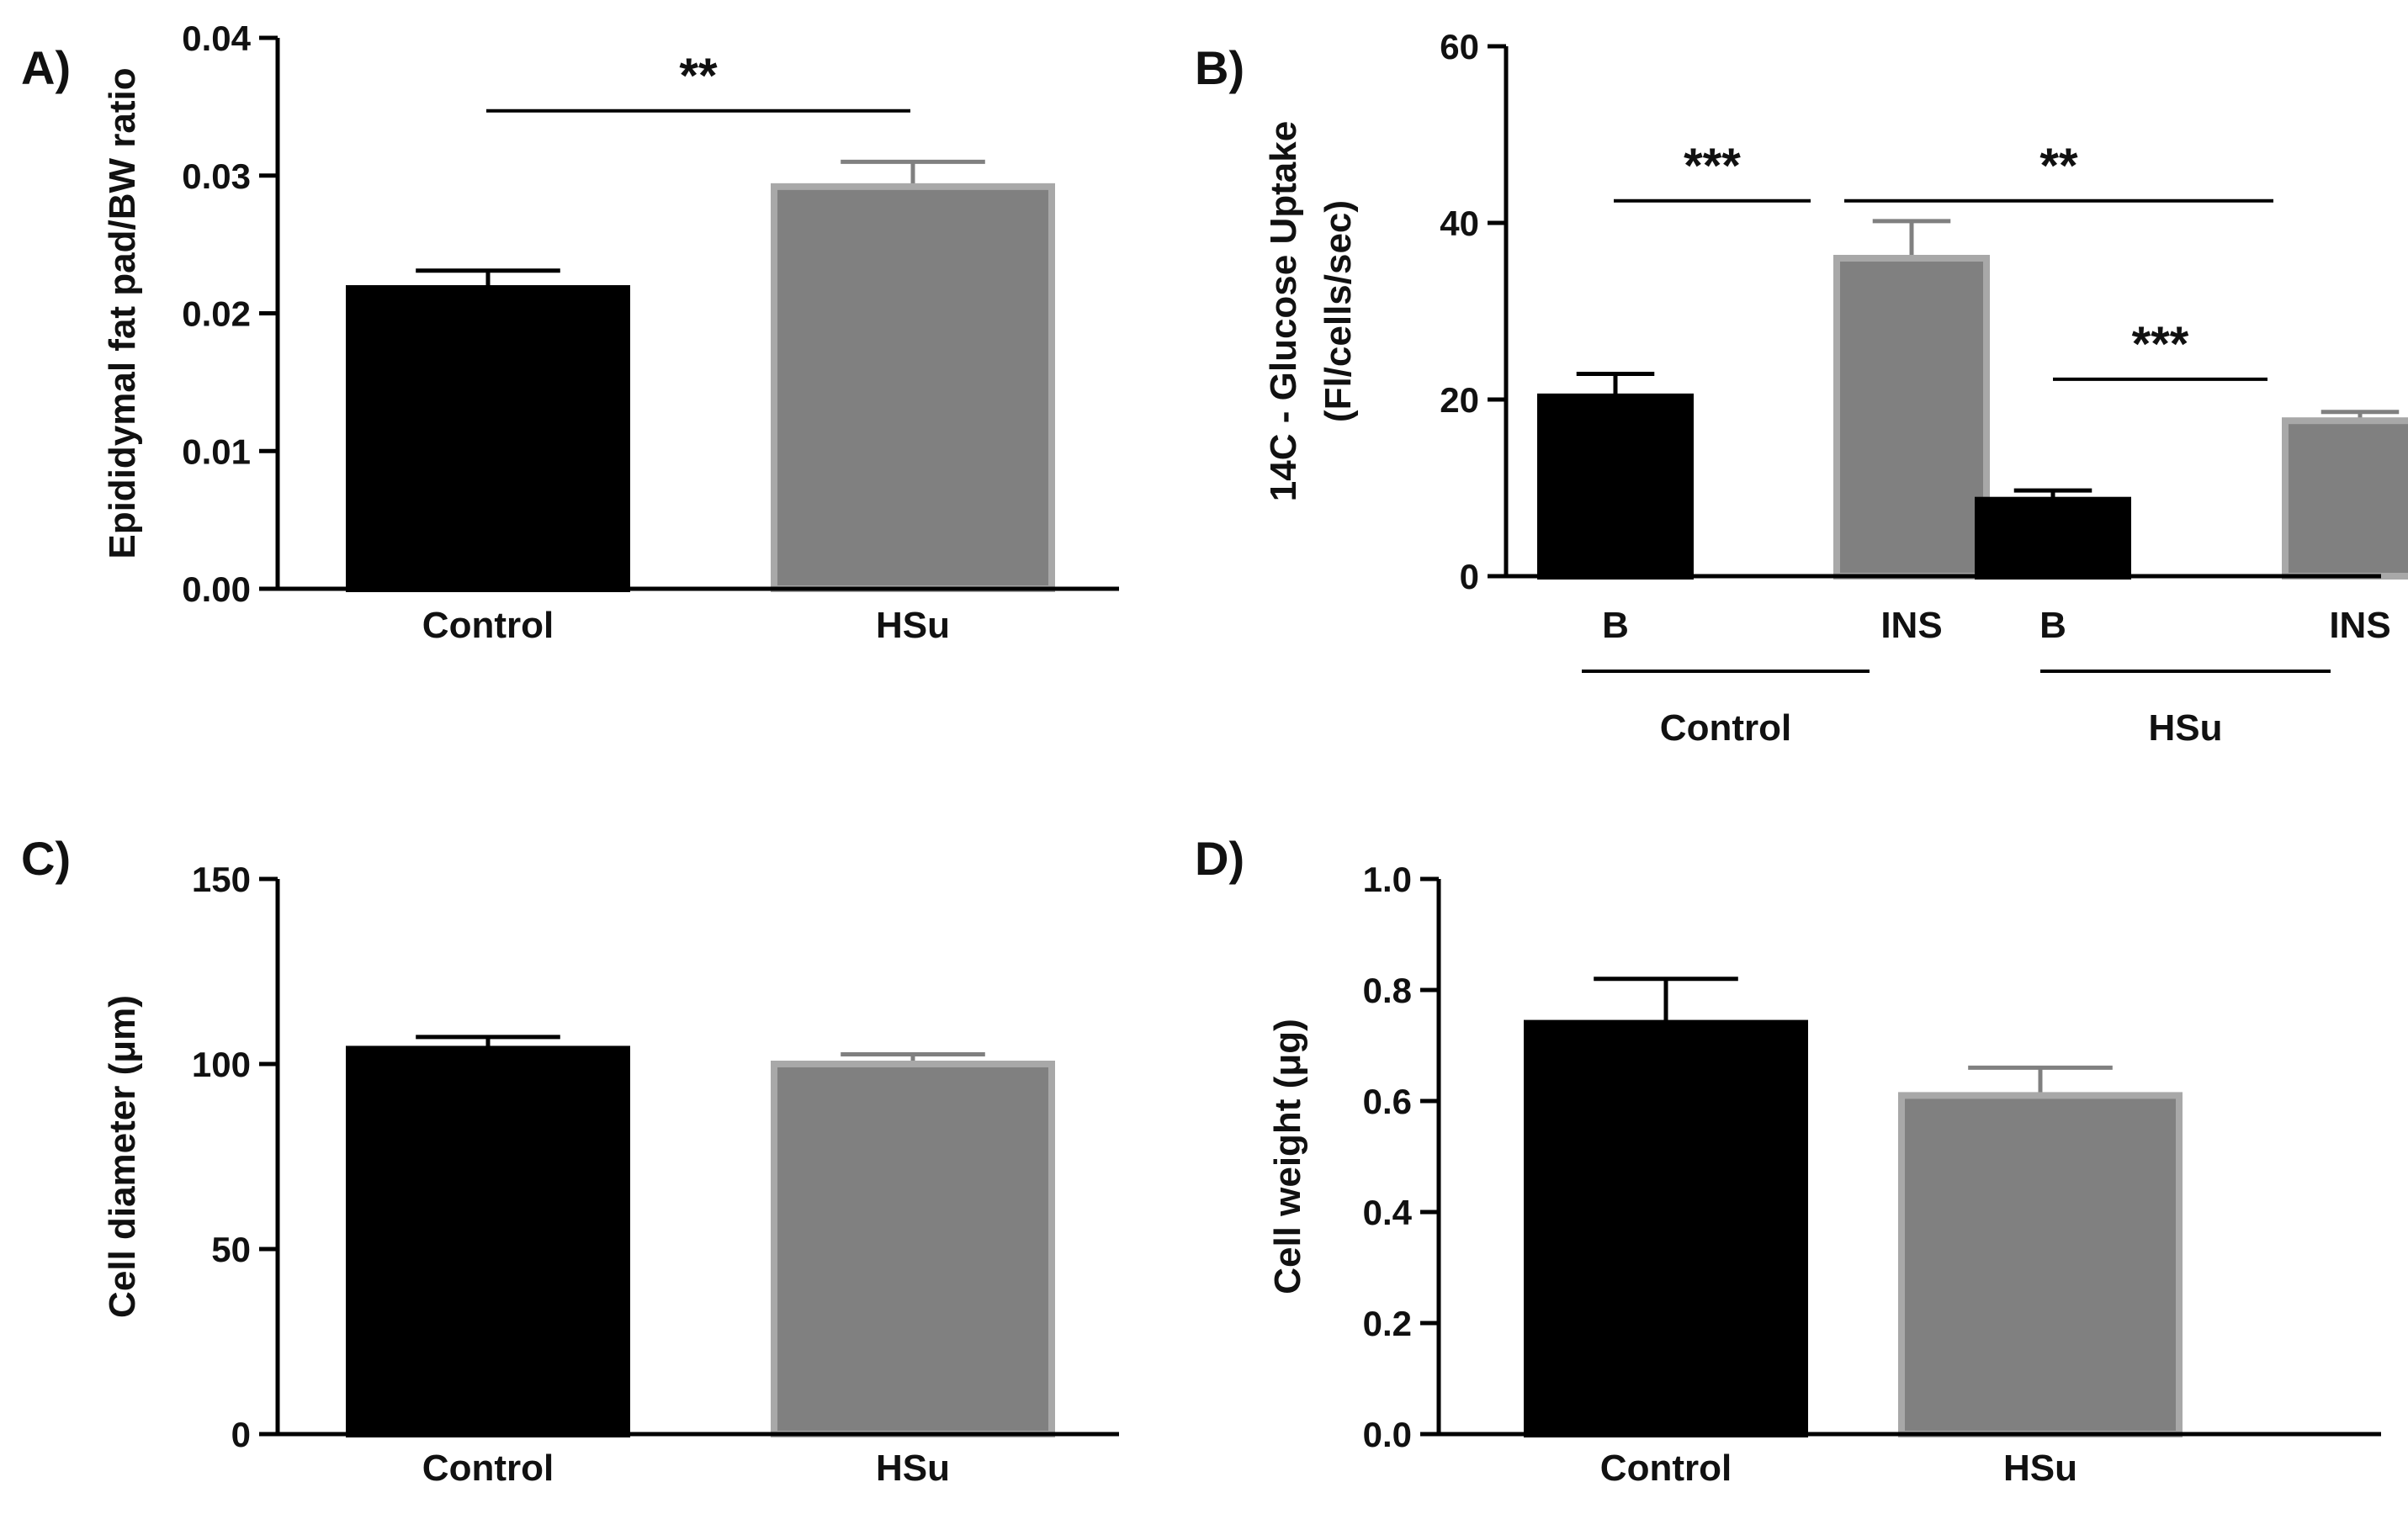 The width and height of the screenshot is (2408, 1514). I want to click on panel-letter: C), so click(46, 859).